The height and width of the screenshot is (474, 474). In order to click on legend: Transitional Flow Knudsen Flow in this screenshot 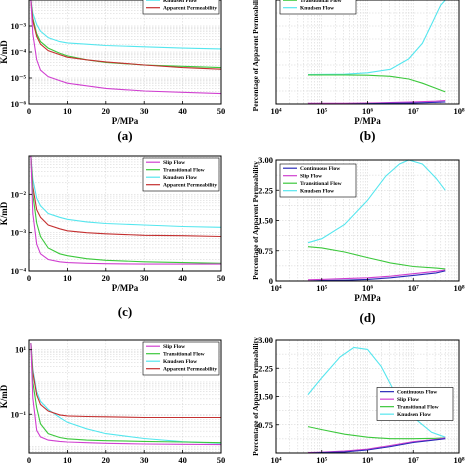, I will do `click(318, 7)`.